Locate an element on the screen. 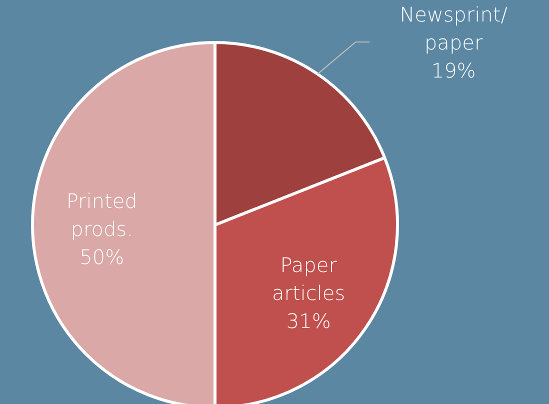  data-label: 50% is located at coordinates (102, 257).